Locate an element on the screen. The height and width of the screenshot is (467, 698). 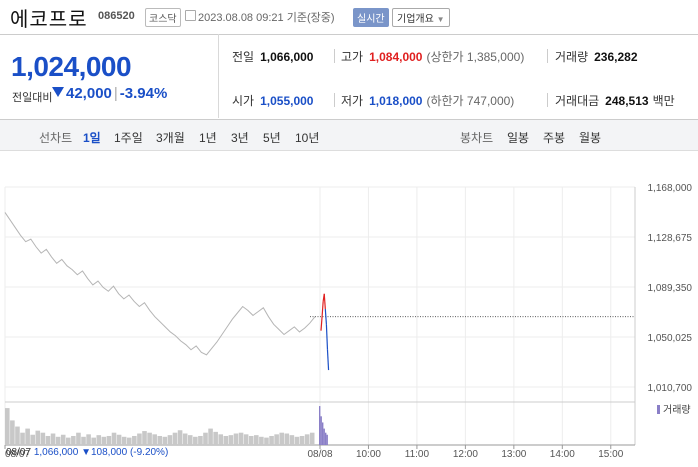
stock-code: 086520 is located at coordinates (116, 16).